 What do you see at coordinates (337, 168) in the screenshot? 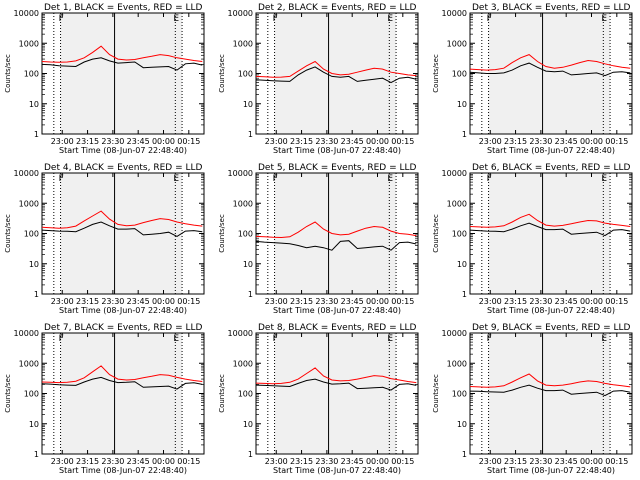
I see `panel-title: Det 5, BLACK = Events, RED = LLD` at bounding box center [337, 168].